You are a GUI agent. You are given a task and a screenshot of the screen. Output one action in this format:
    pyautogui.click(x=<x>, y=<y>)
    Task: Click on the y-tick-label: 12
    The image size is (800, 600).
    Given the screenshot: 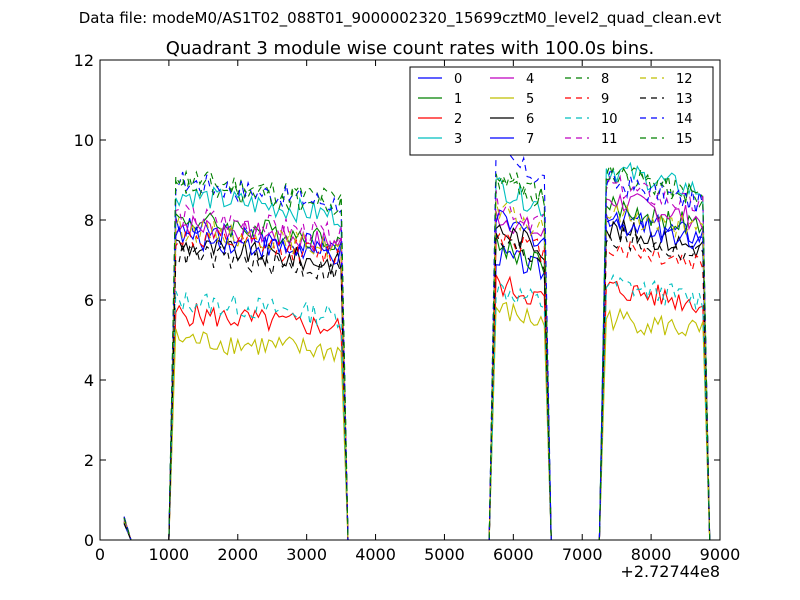 What is the action you would take?
    pyautogui.click(x=84, y=60)
    